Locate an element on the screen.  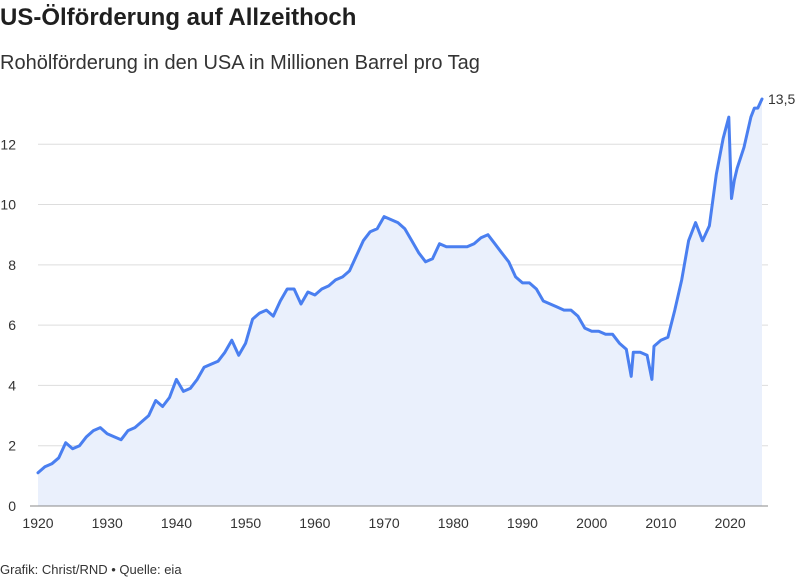
x-tick-label: 1990 is located at coordinates (522, 523).